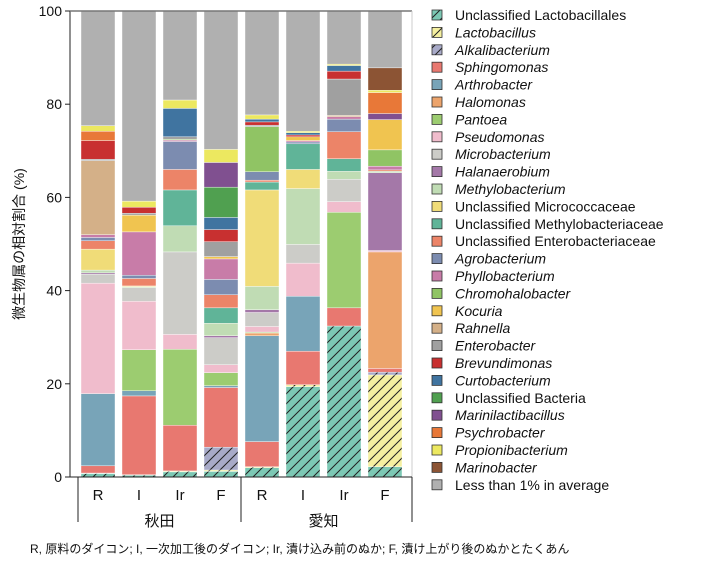 The height and width of the screenshot is (567, 710). I want to click on legend-item: Brevundimonas, so click(491, 363).